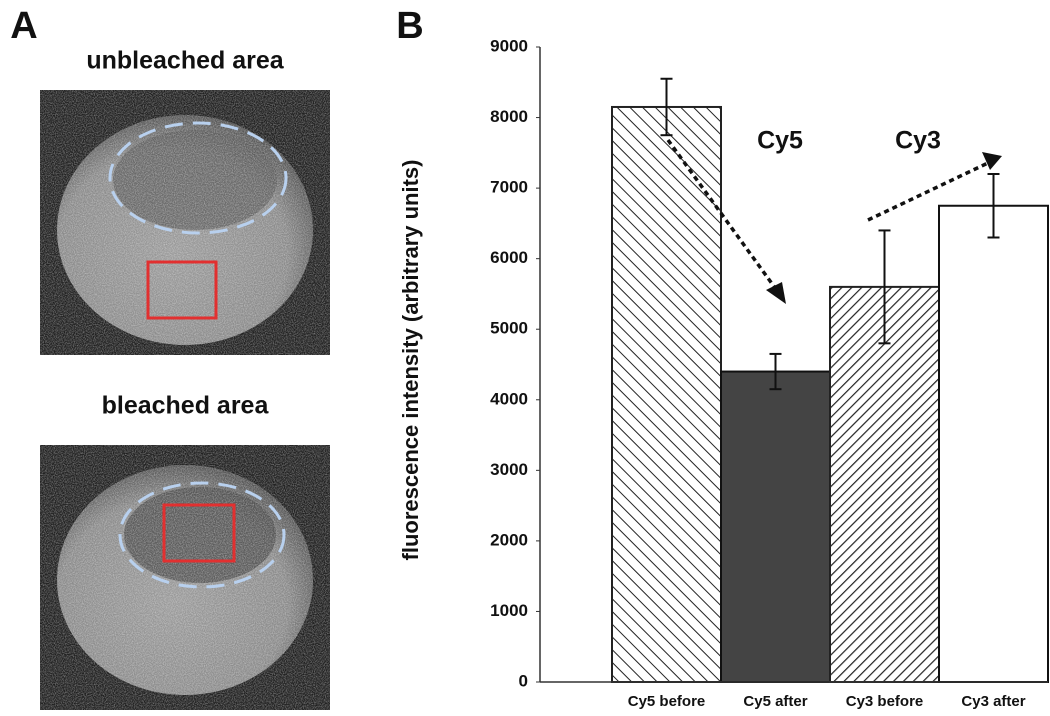 The height and width of the screenshot is (716, 1050). I want to click on x-tick-label: Cy3 after, so click(993, 701).